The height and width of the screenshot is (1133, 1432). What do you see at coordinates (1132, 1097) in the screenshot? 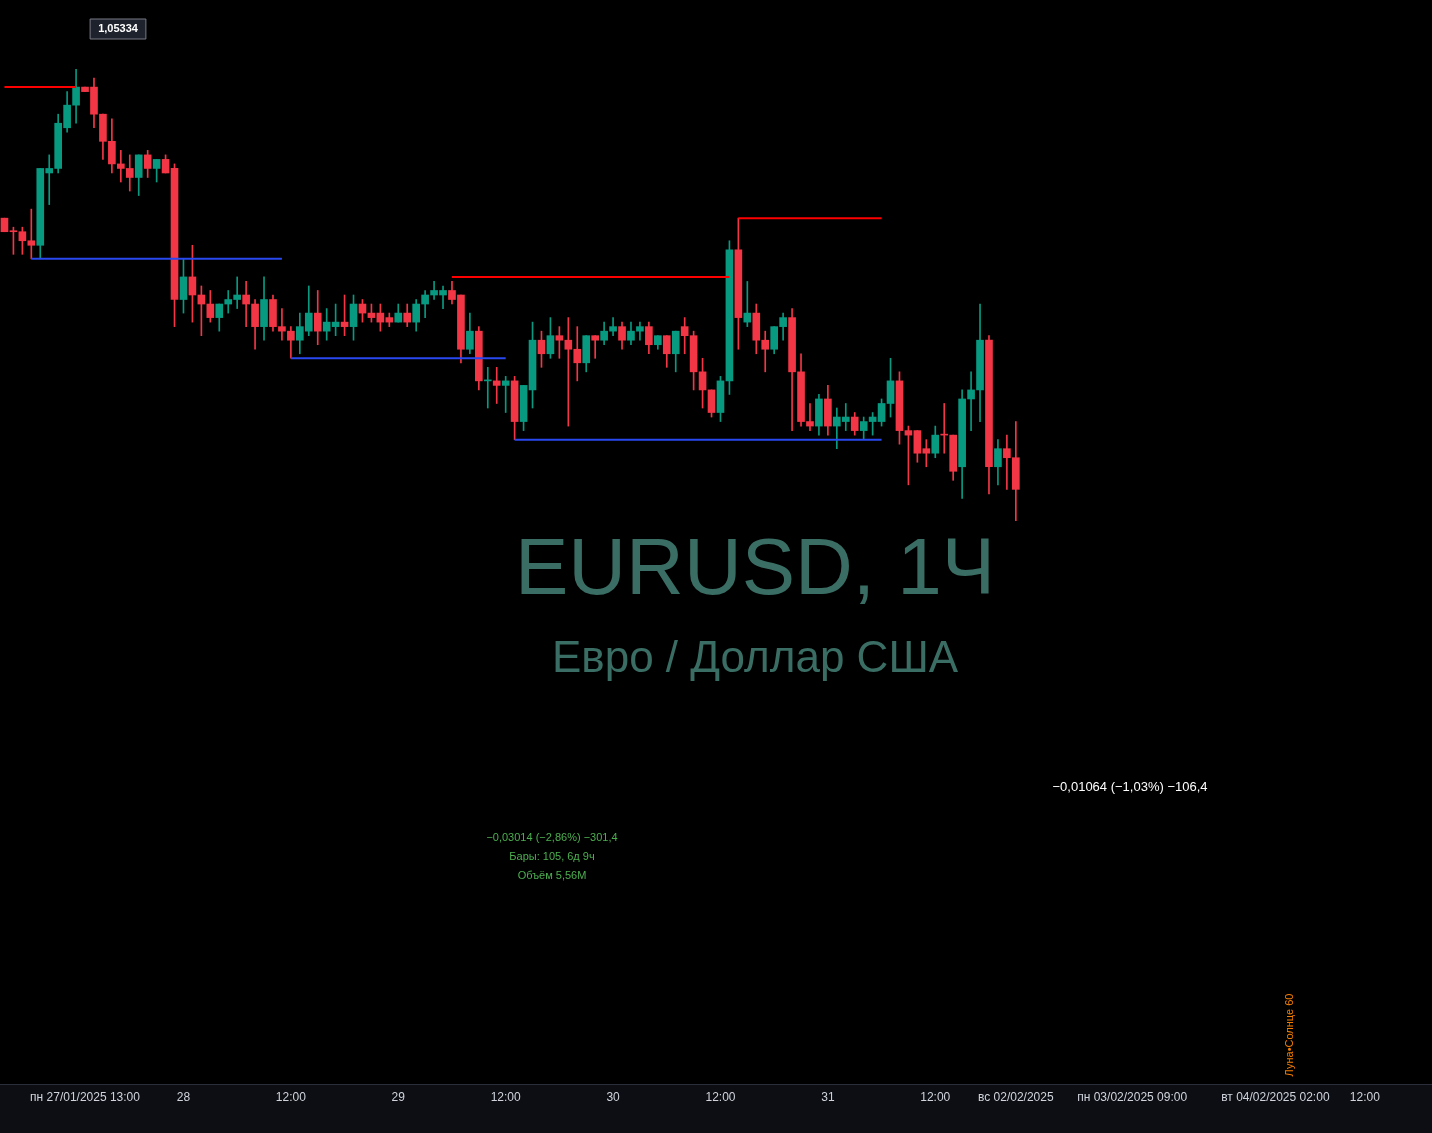
I see `x-tick-label: пн 03/02/2025 09:00` at bounding box center [1132, 1097].